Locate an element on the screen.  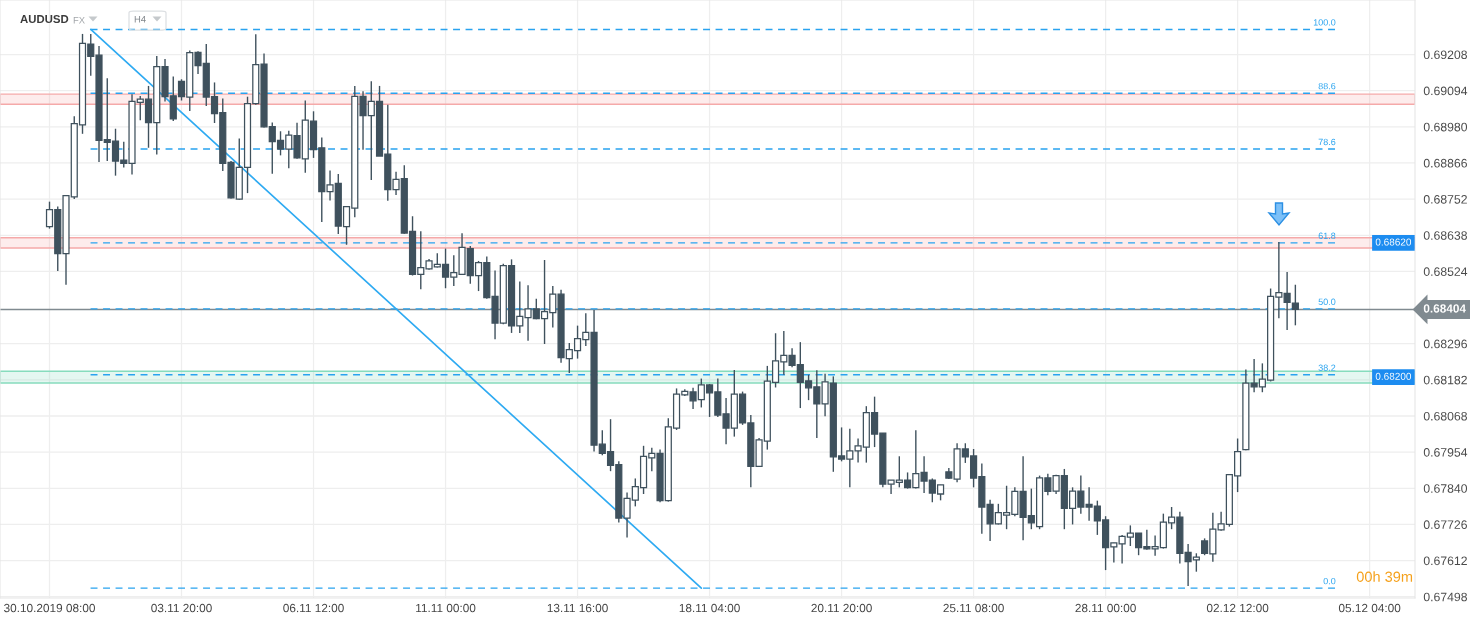
annotation: 88.6 is located at coordinates (1327, 86).